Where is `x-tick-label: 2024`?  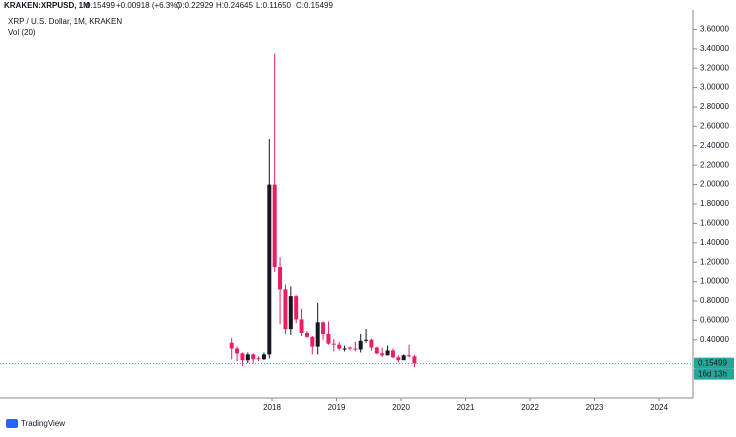
x-tick-label: 2024 is located at coordinates (659, 407).